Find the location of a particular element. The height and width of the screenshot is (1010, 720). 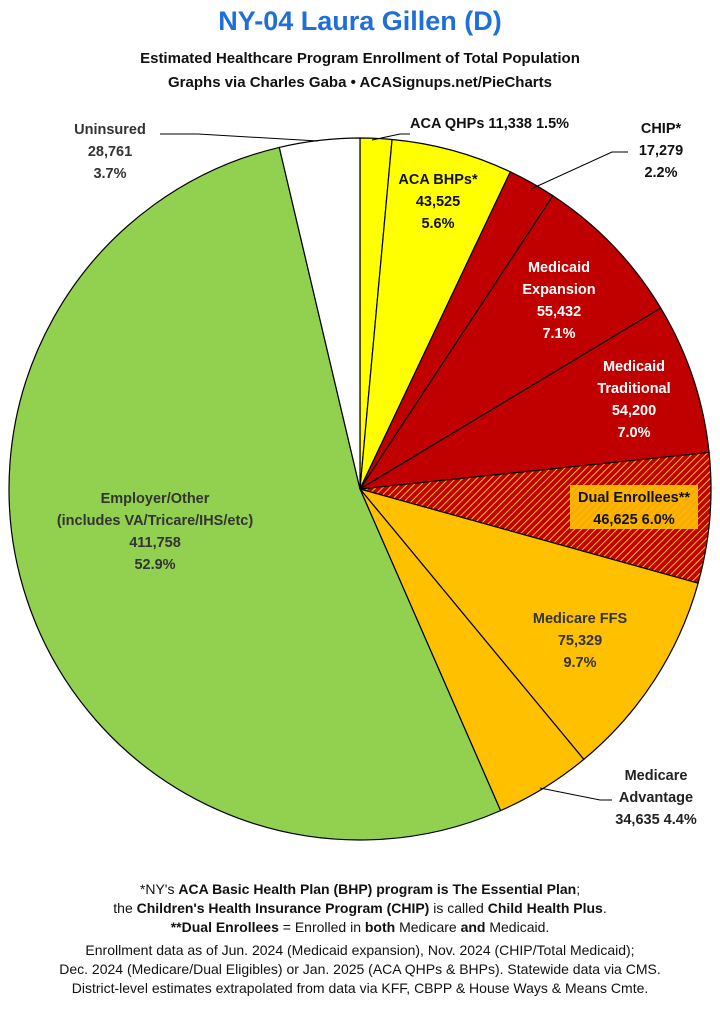

slice-label-line: Expansion is located at coordinates (558, 290).